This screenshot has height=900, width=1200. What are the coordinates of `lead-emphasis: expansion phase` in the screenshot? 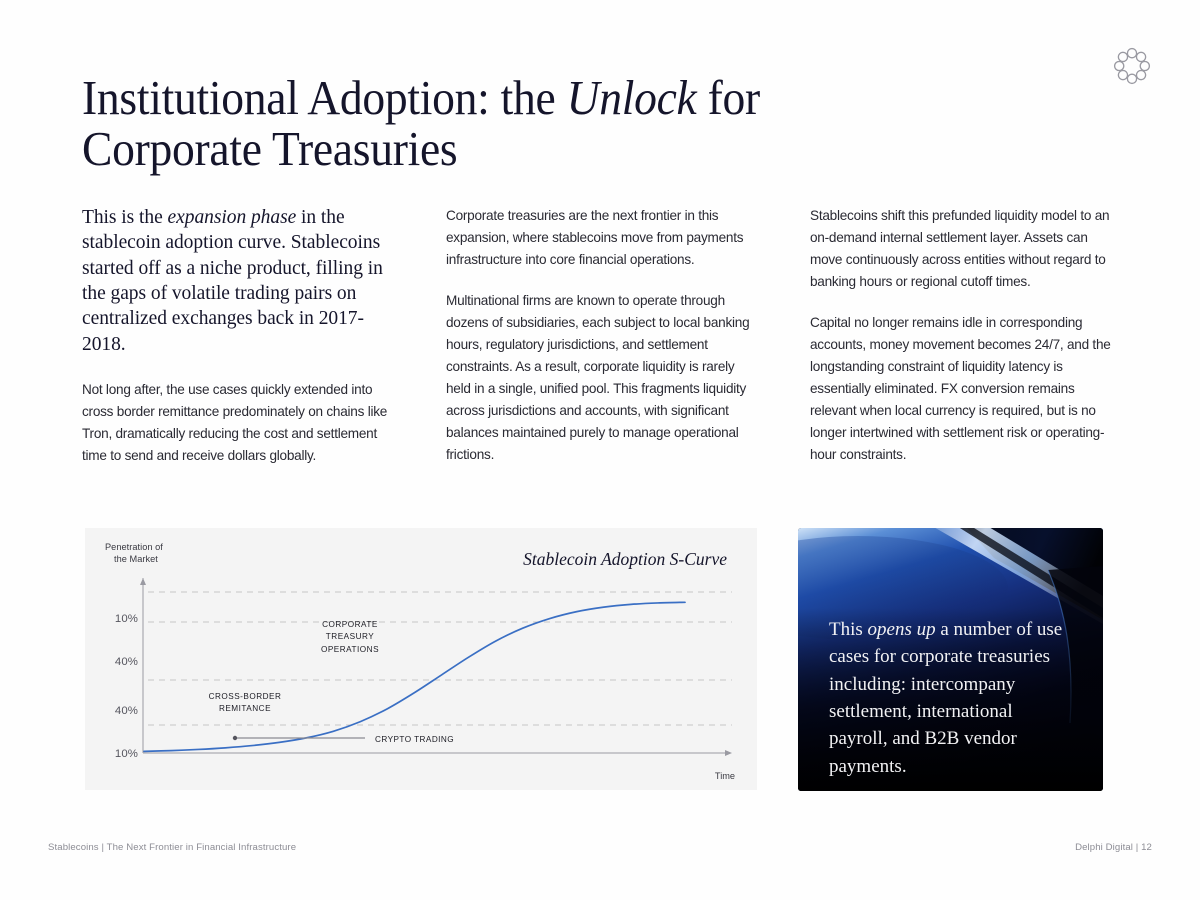 It's located at (232, 217).